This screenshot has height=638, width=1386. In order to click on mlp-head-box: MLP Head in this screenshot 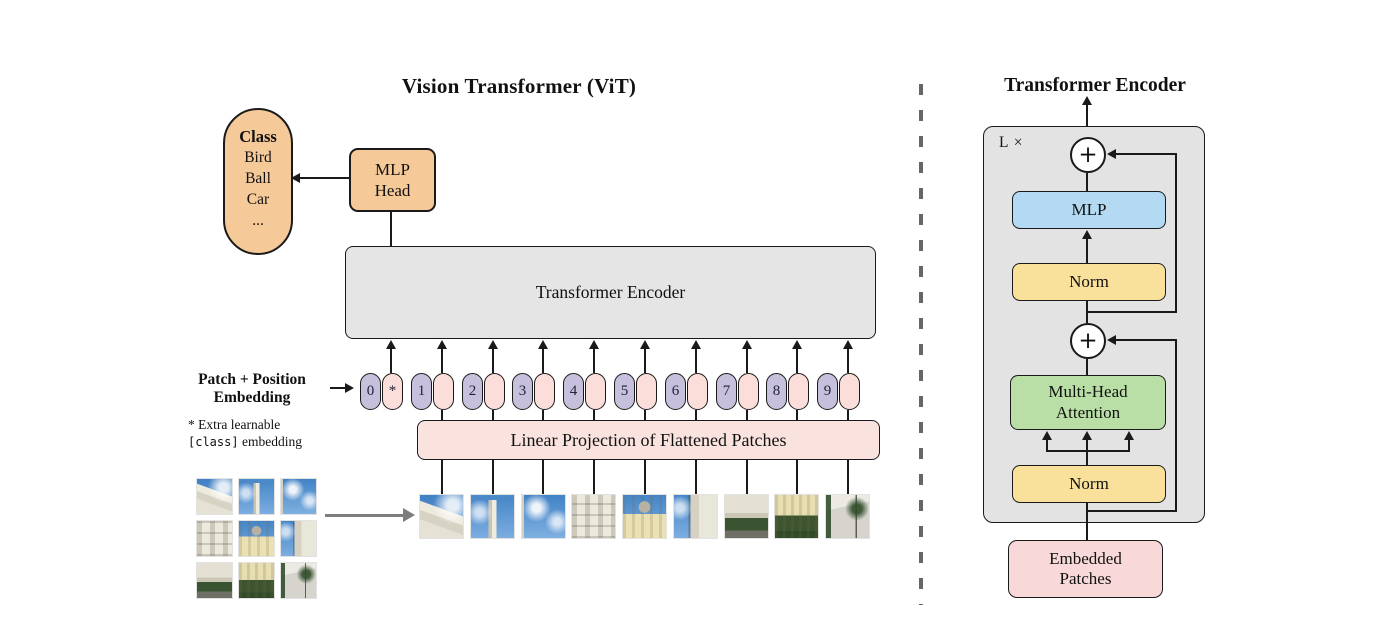, I will do `click(392, 180)`.